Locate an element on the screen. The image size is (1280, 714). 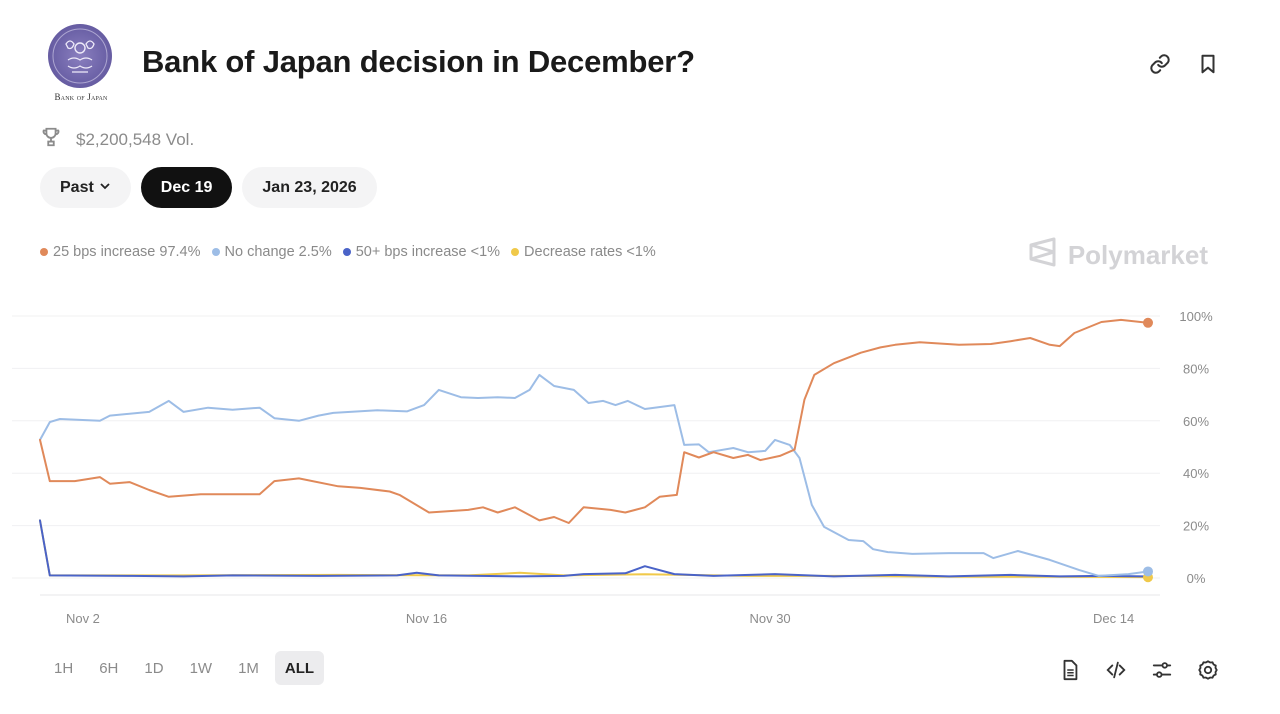
past-label: Past is located at coordinates (77, 187).